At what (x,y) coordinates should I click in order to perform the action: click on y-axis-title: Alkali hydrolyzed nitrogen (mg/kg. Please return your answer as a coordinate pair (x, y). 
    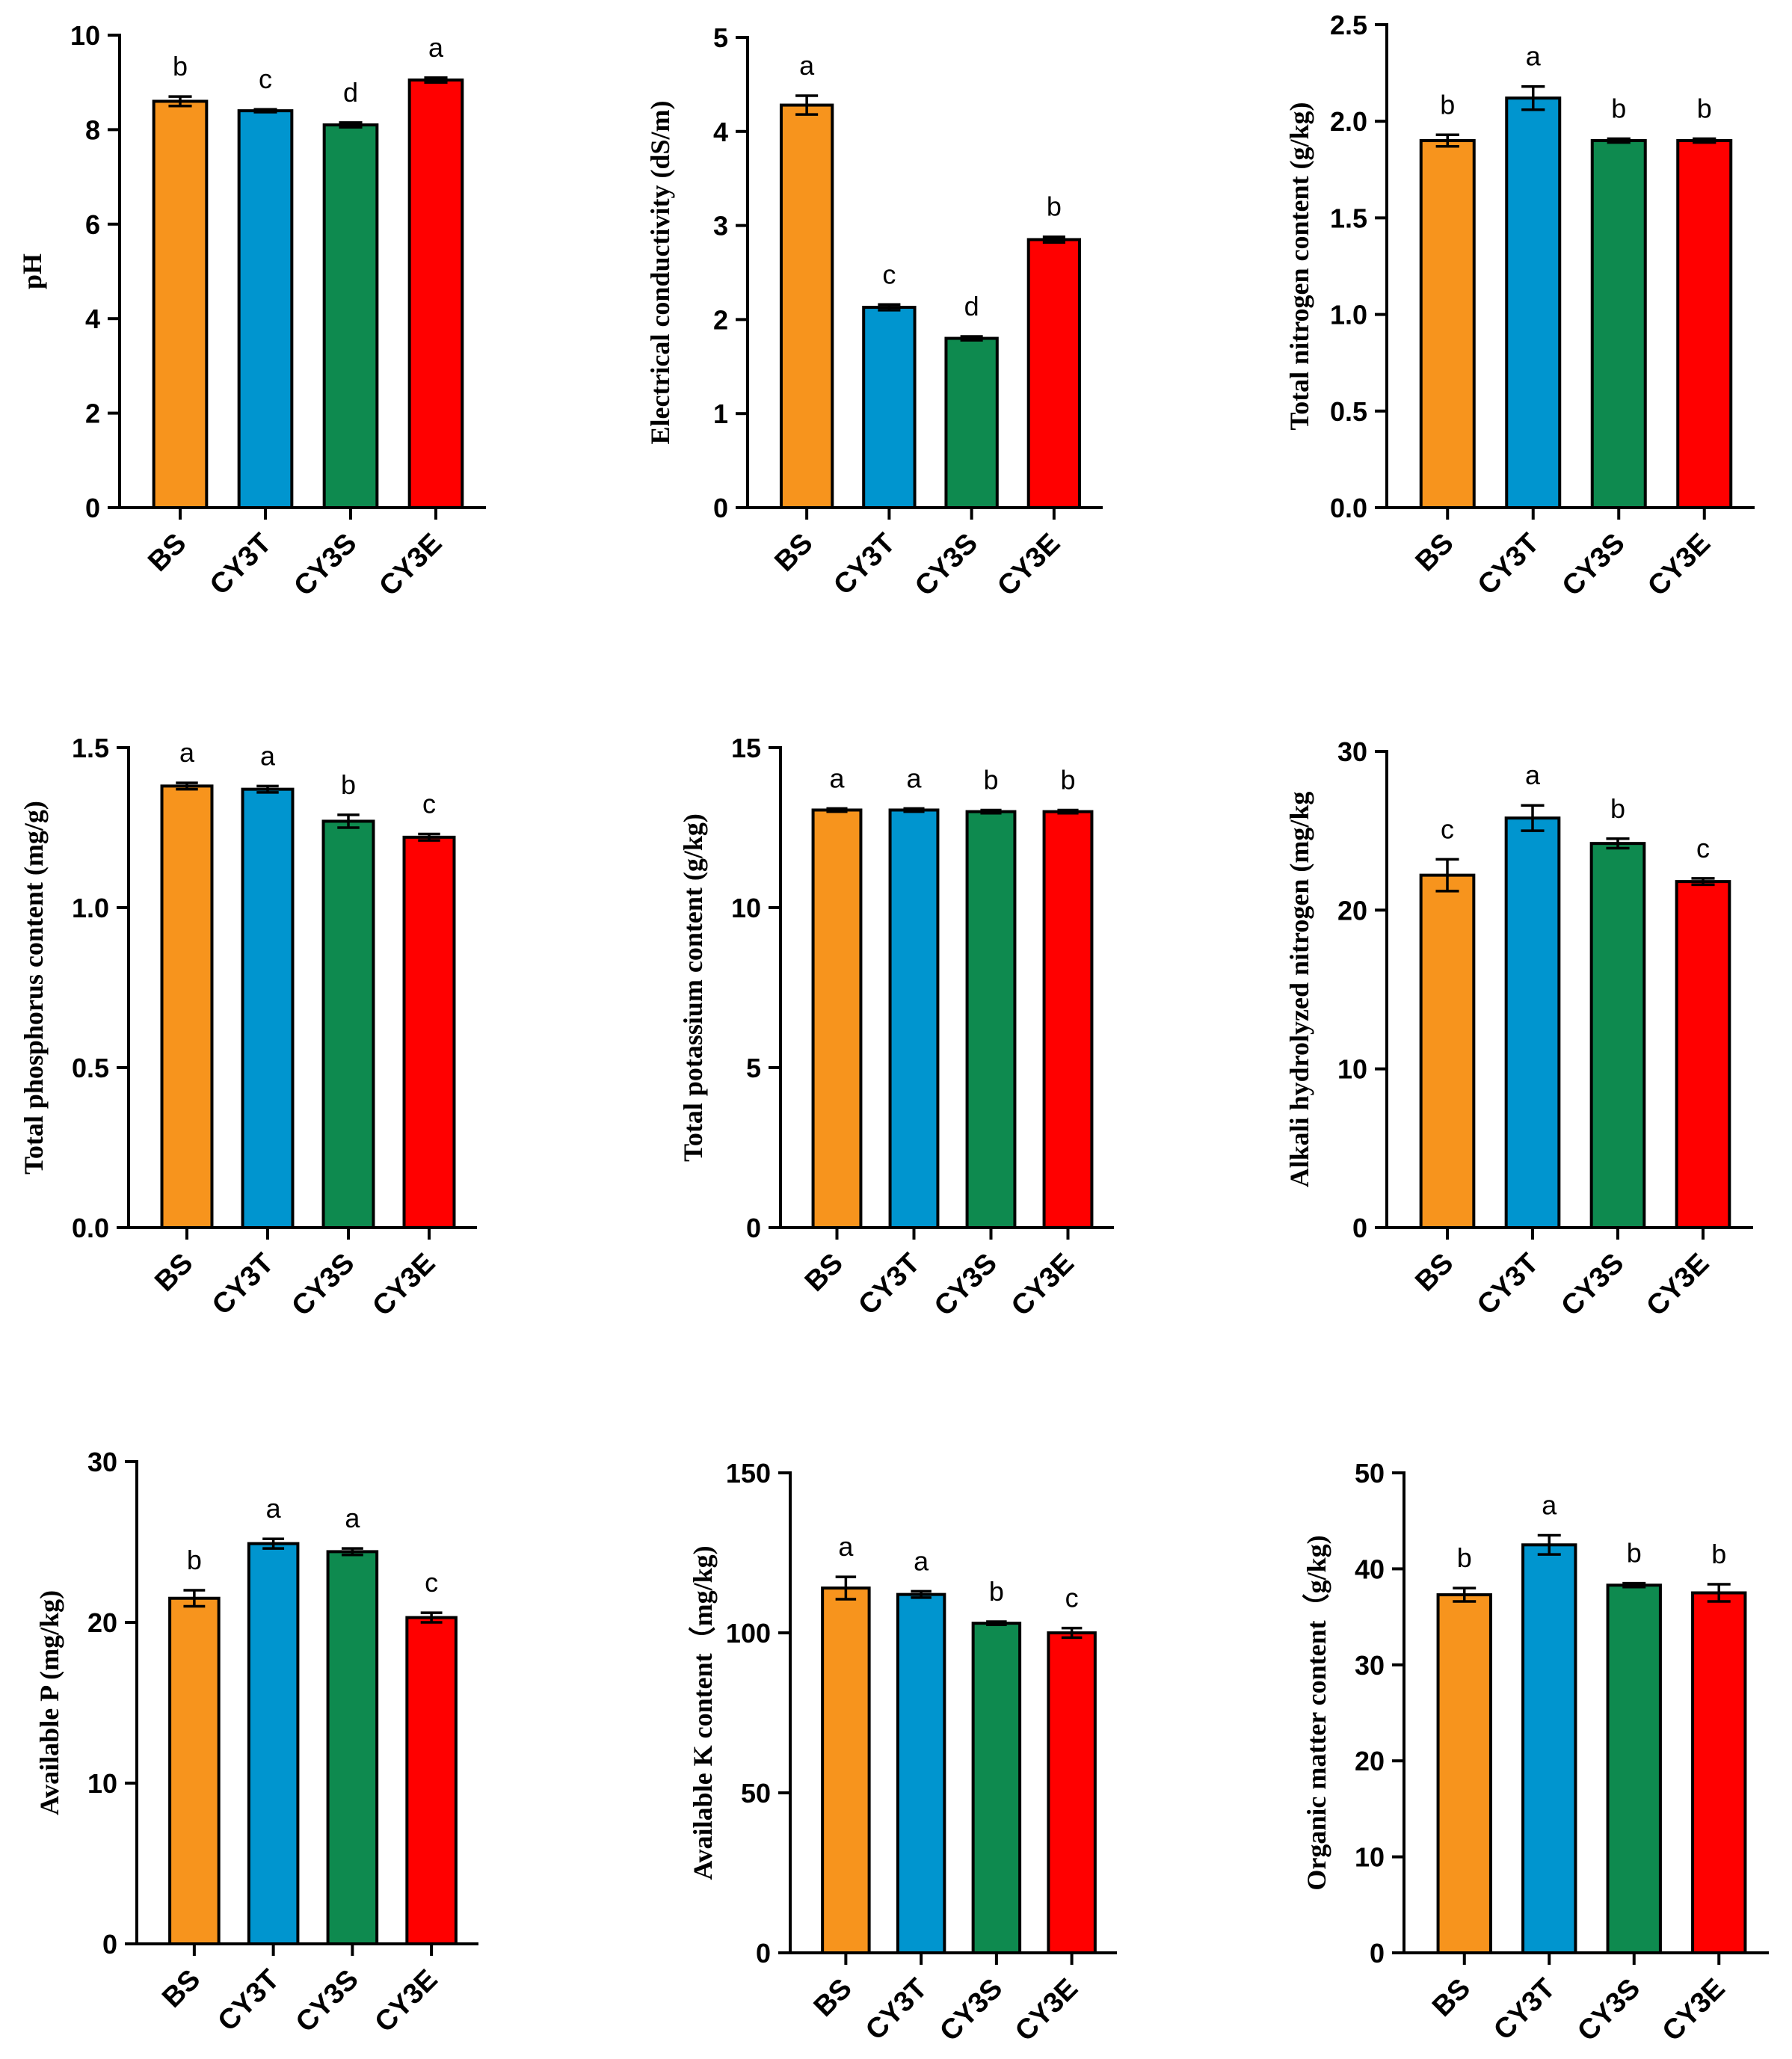
    Looking at the image, I should click on (1299, 990).